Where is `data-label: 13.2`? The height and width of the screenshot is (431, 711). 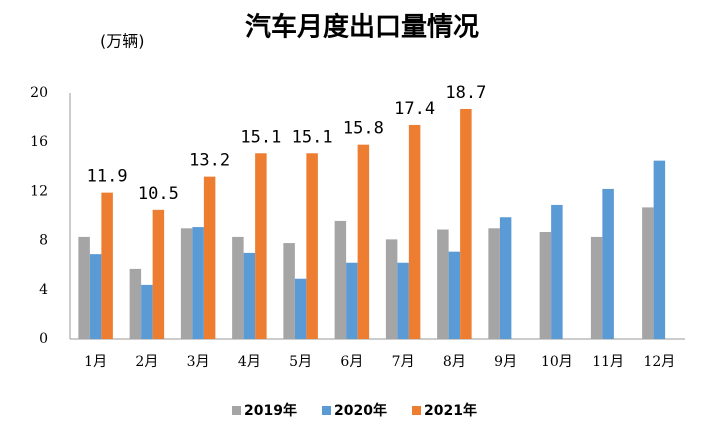
data-label: 13.2 is located at coordinates (209, 161).